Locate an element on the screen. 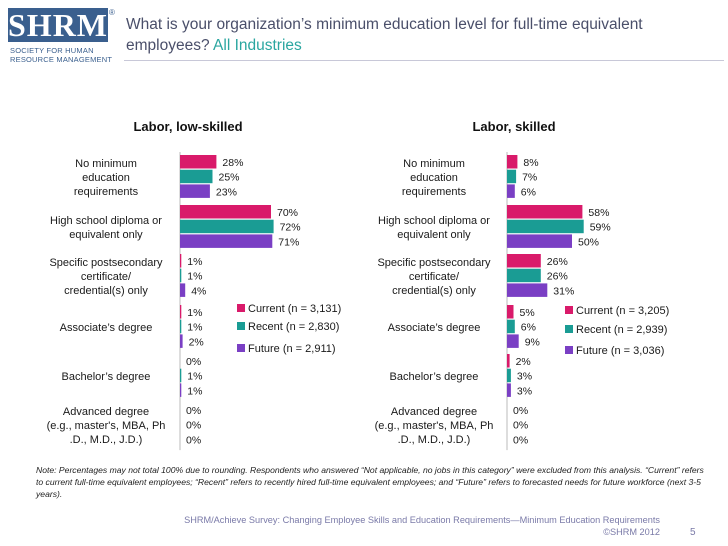  page-number: 5 is located at coordinates (693, 532).